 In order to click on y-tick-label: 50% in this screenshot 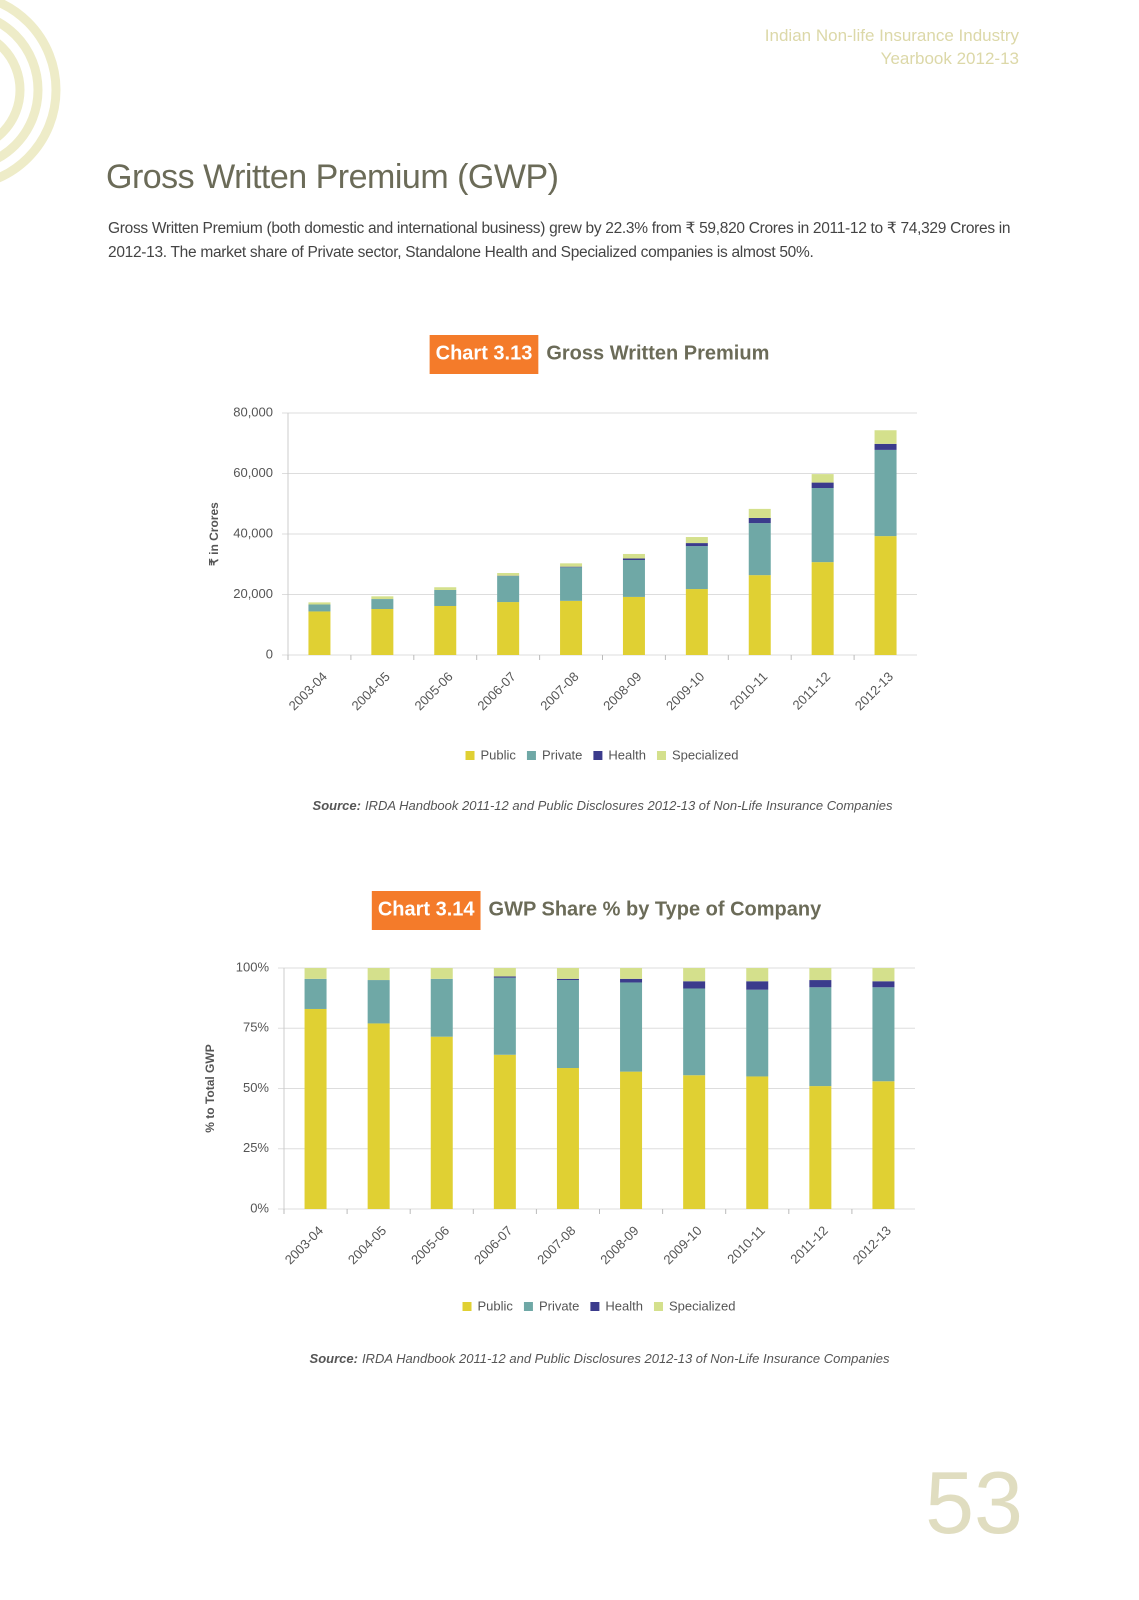, I will do `click(256, 1087)`.